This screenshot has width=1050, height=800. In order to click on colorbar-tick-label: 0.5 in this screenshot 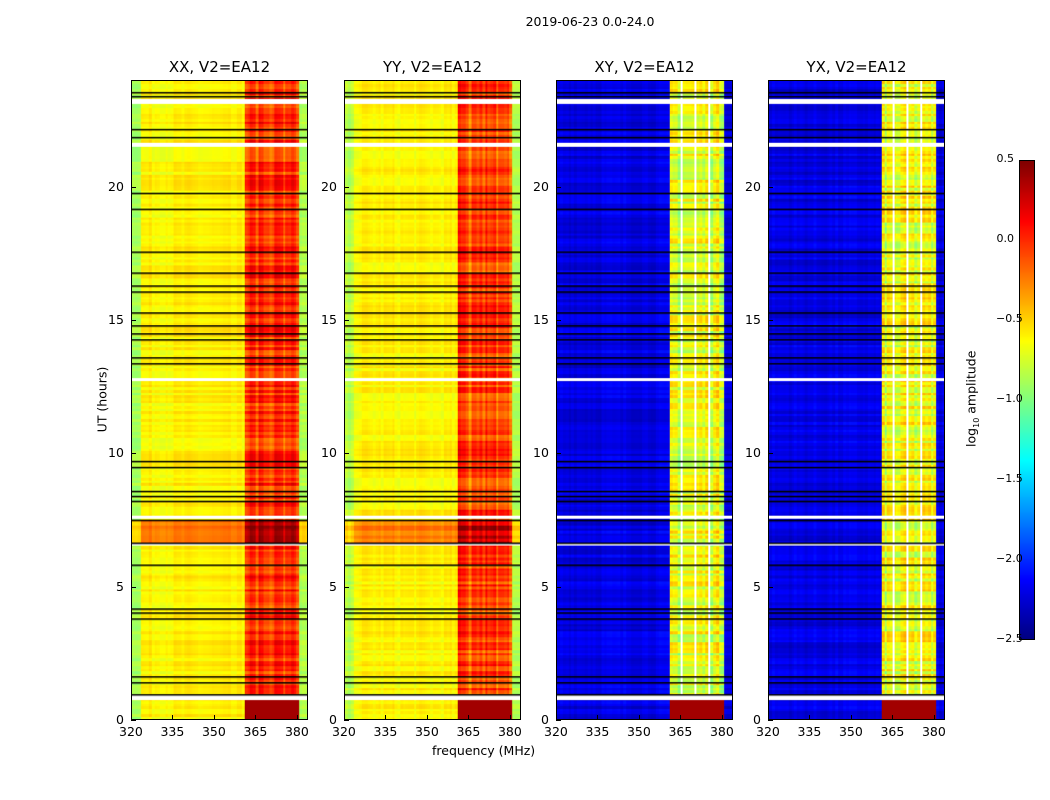, I will do `click(1005, 158)`.